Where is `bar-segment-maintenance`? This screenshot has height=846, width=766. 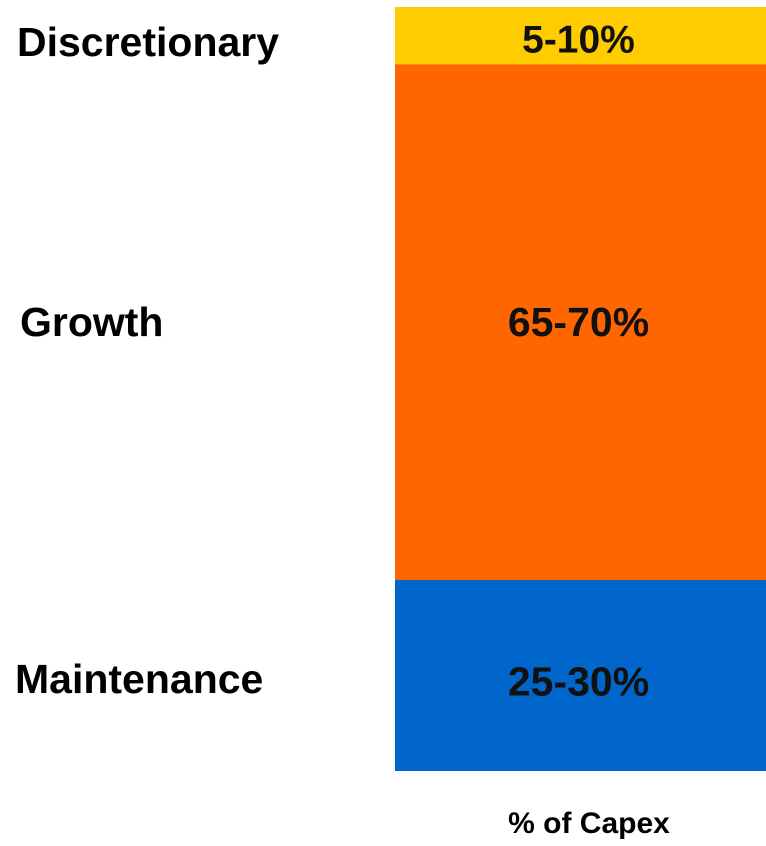 bar-segment-maintenance is located at coordinates (580, 675).